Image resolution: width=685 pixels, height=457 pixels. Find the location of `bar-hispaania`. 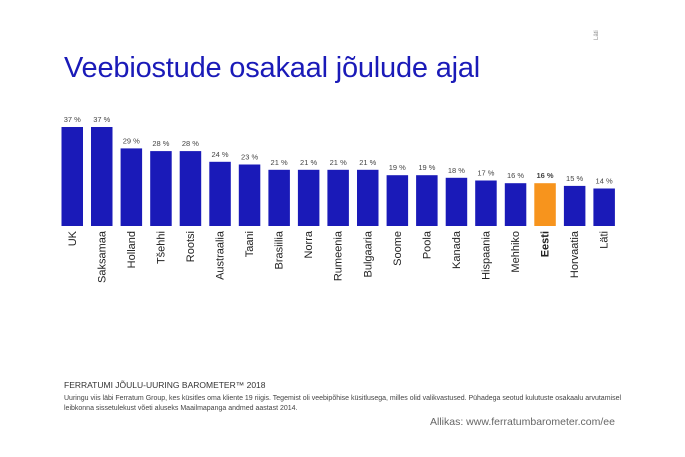

bar-hispaania is located at coordinates (486, 203).